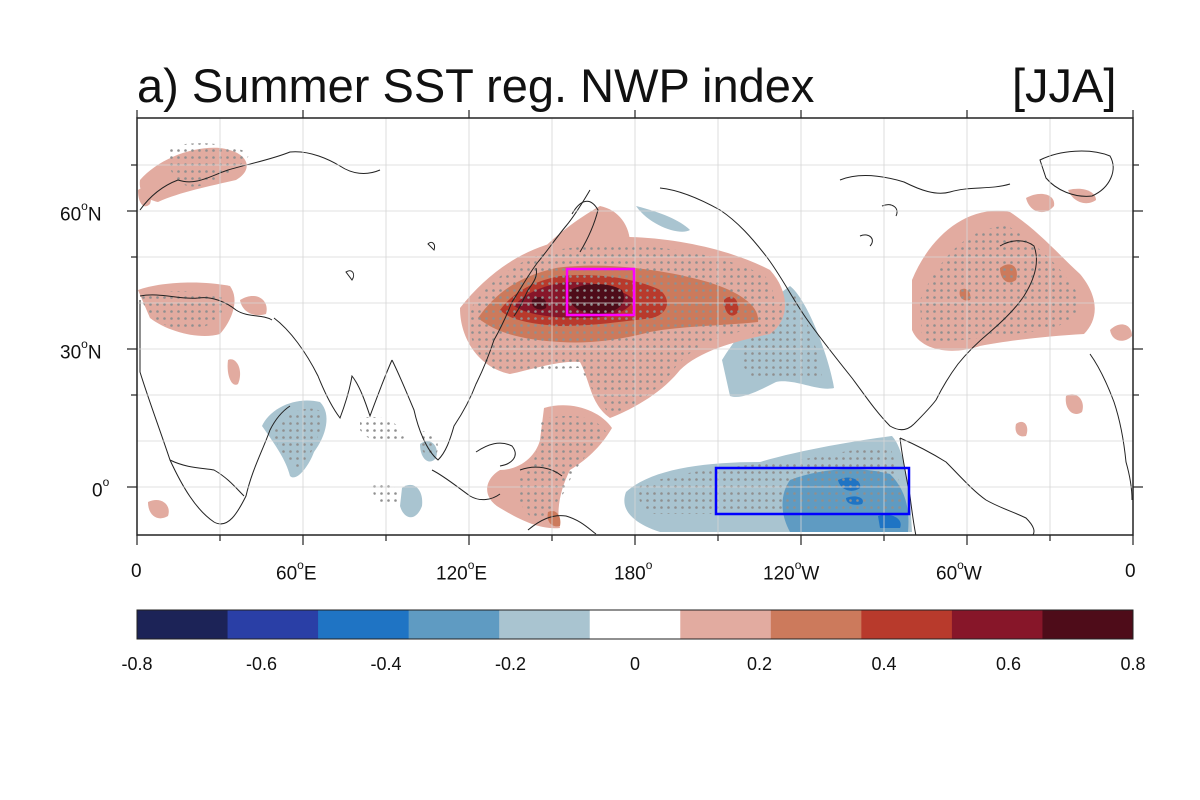  I want to click on colorbar-tick-label: -0.2, so click(510, 664).